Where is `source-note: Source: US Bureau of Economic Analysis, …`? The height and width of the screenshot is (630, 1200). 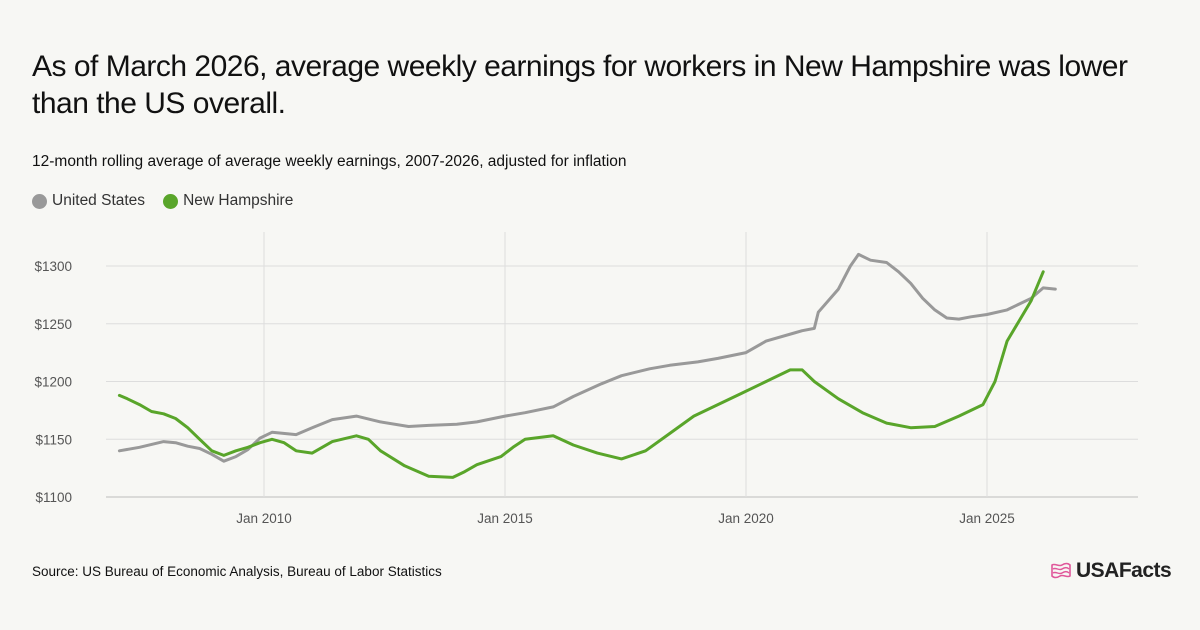 source-note: Source: US Bureau of Economic Analysis, … is located at coordinates (237, 571).